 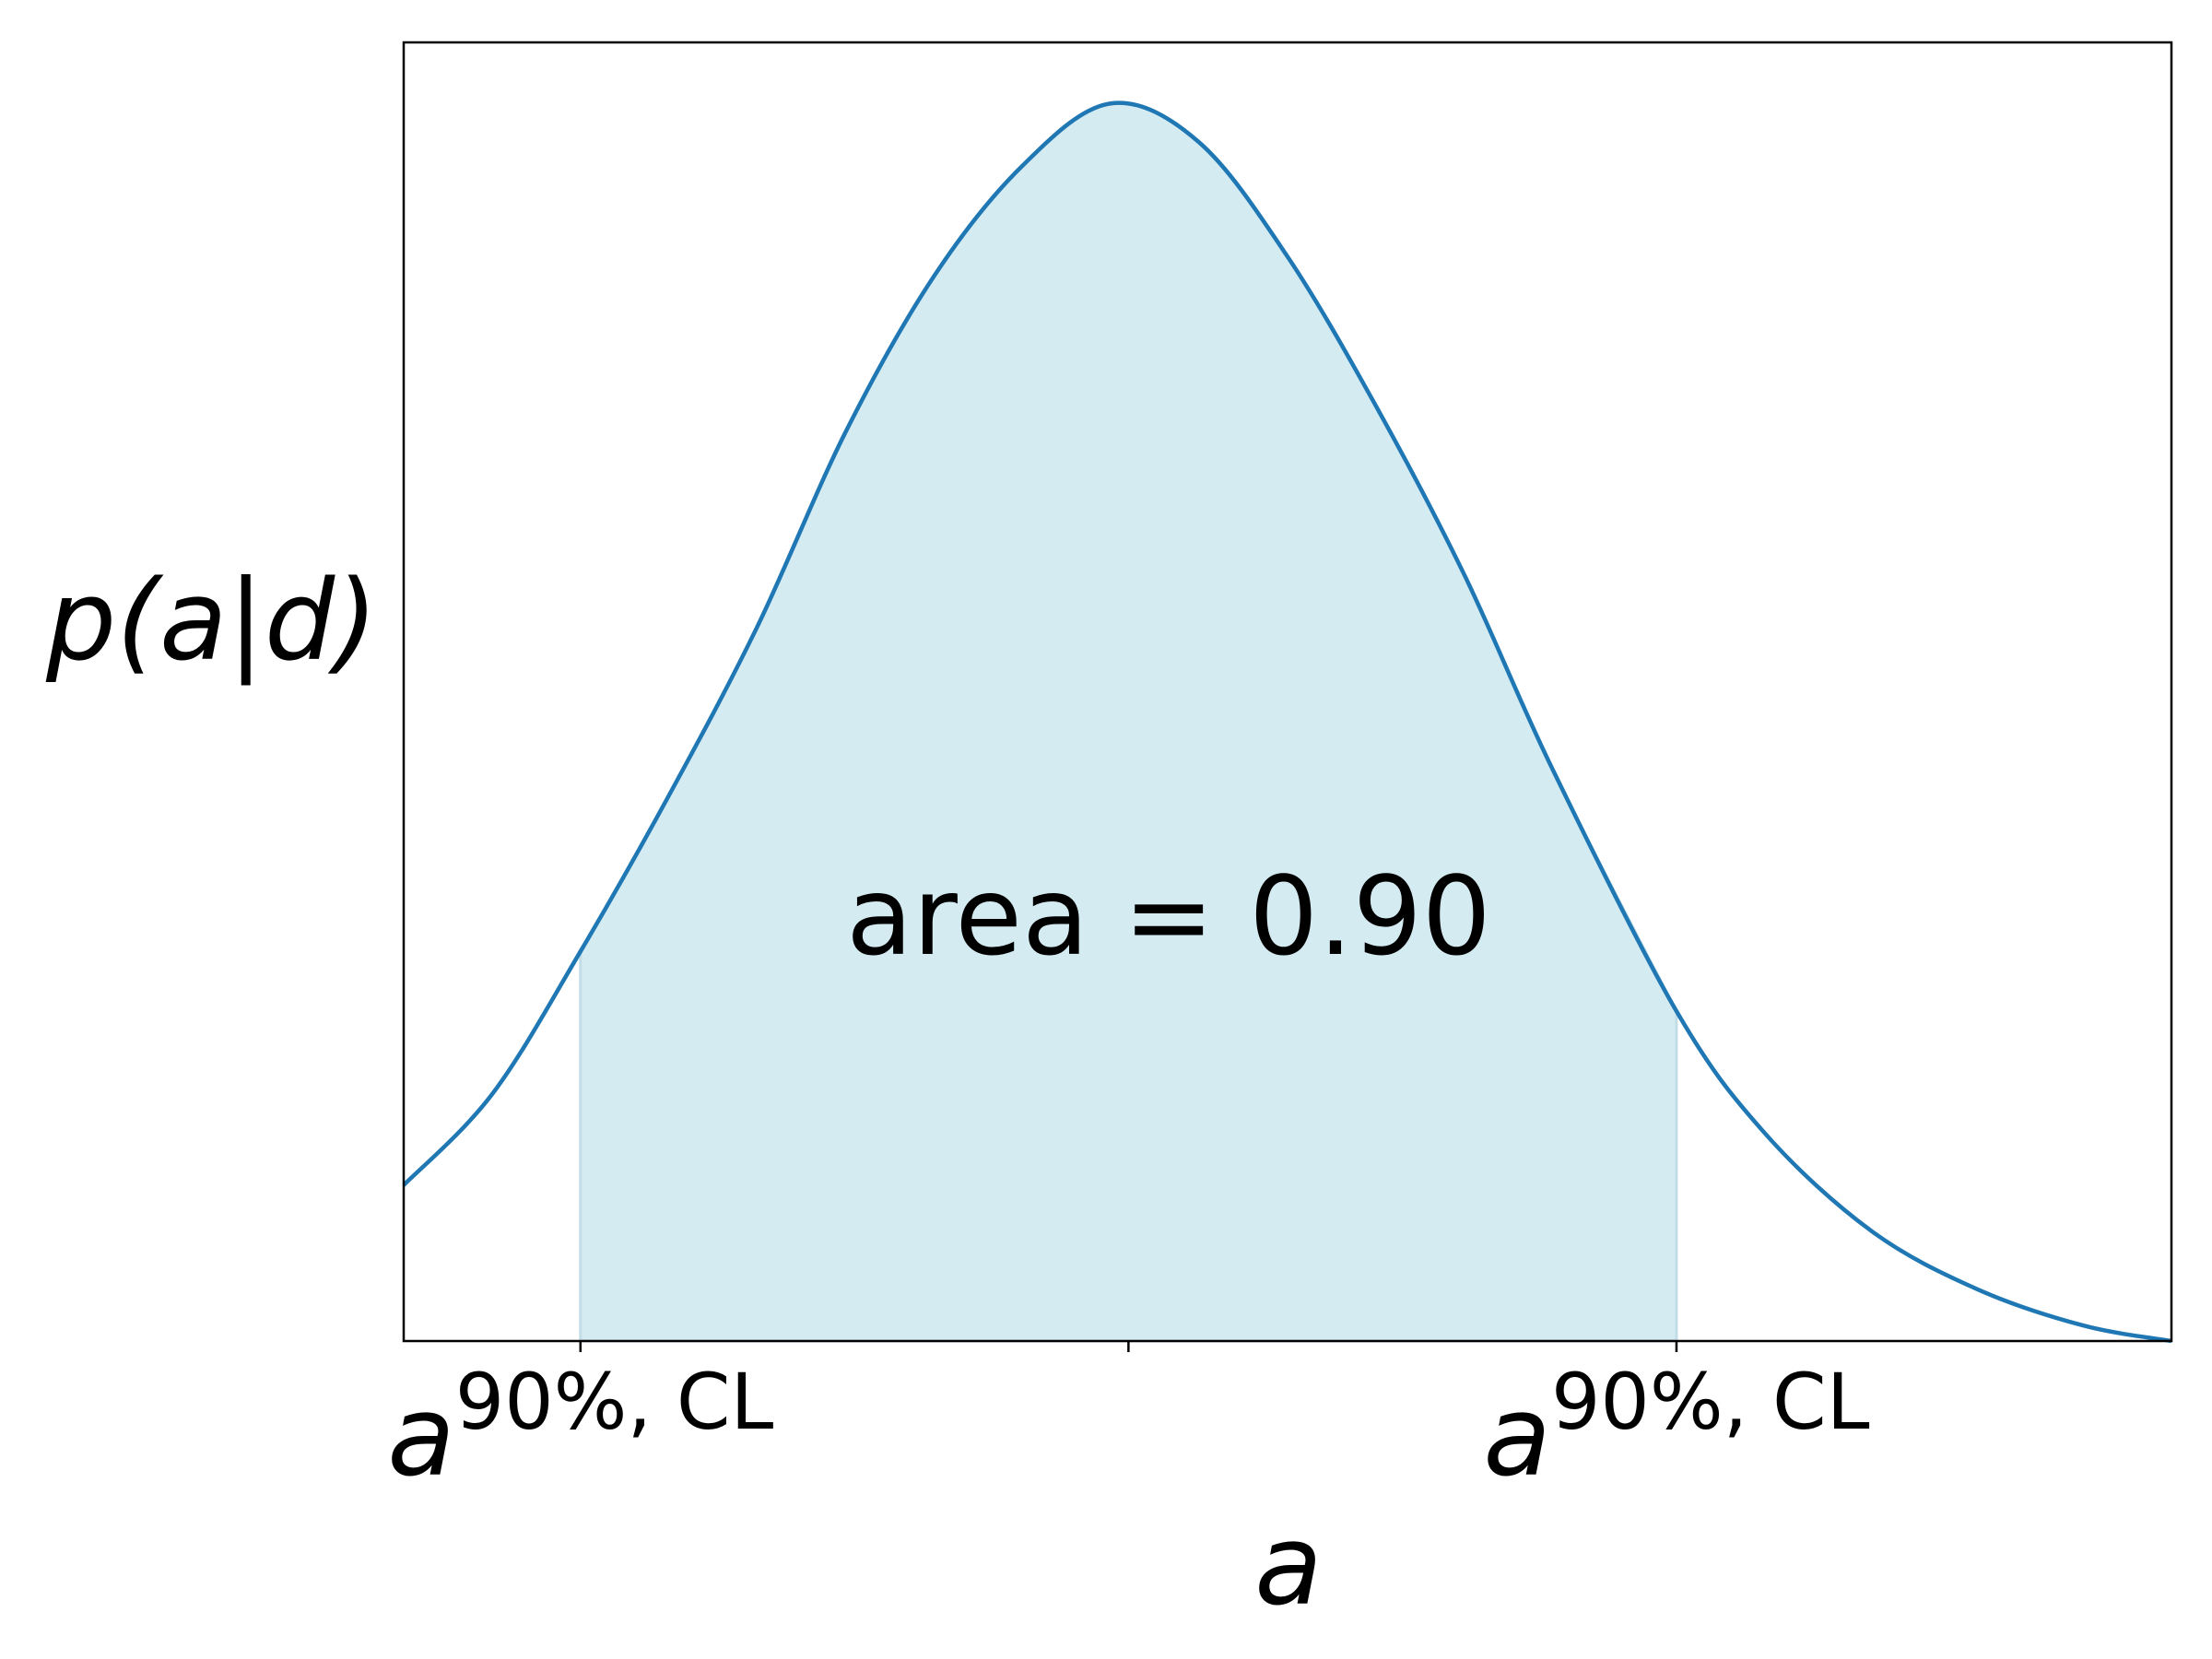 I want to click on x-axis-label: a, so click(x=1288, y=1566).